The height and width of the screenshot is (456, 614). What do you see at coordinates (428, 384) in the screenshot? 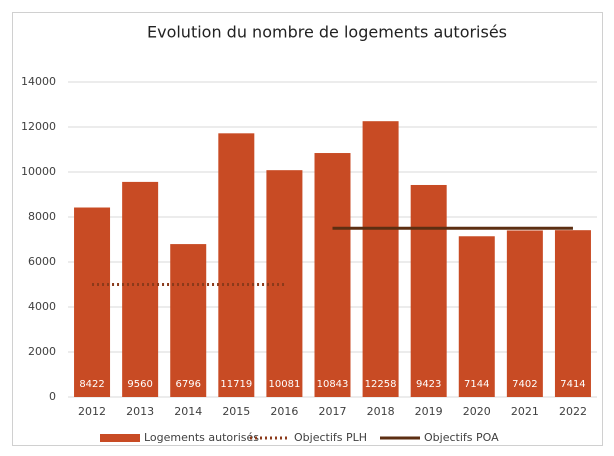
I see `data-label: 9423` at bounding box center [428, 384].